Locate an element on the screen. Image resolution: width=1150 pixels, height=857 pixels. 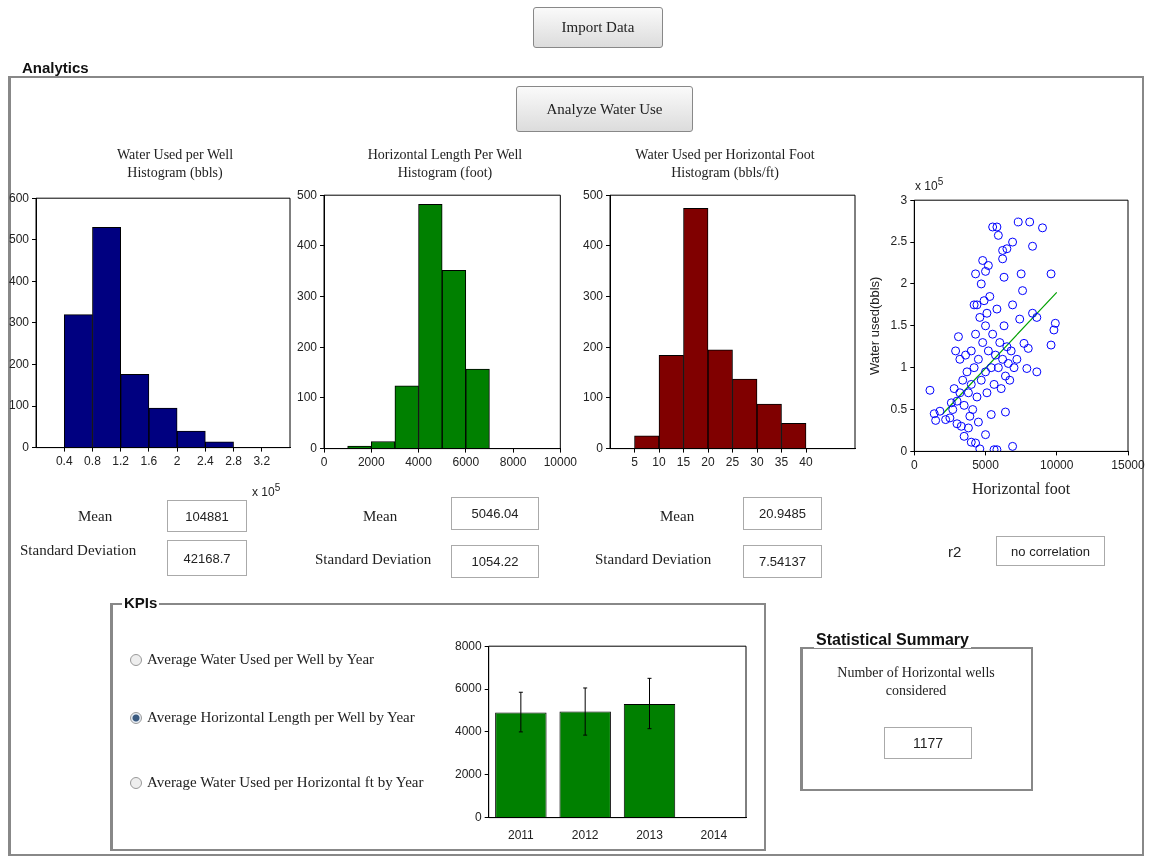
x-tick-label: 35 is located at coordinates (781, 462).